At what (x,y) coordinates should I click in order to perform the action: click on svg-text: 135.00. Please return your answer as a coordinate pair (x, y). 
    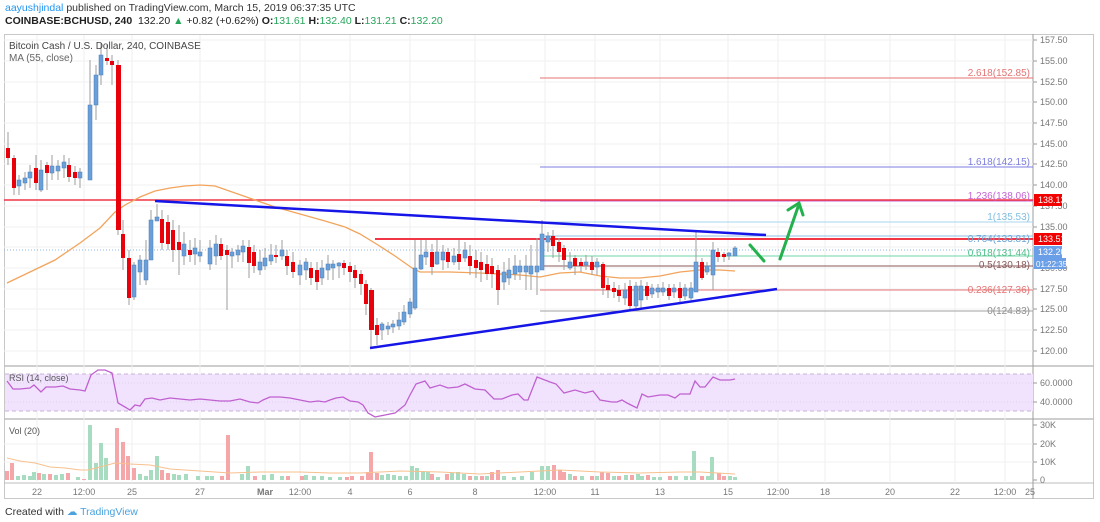
    Looking at the image, I should click on (1054, 227).